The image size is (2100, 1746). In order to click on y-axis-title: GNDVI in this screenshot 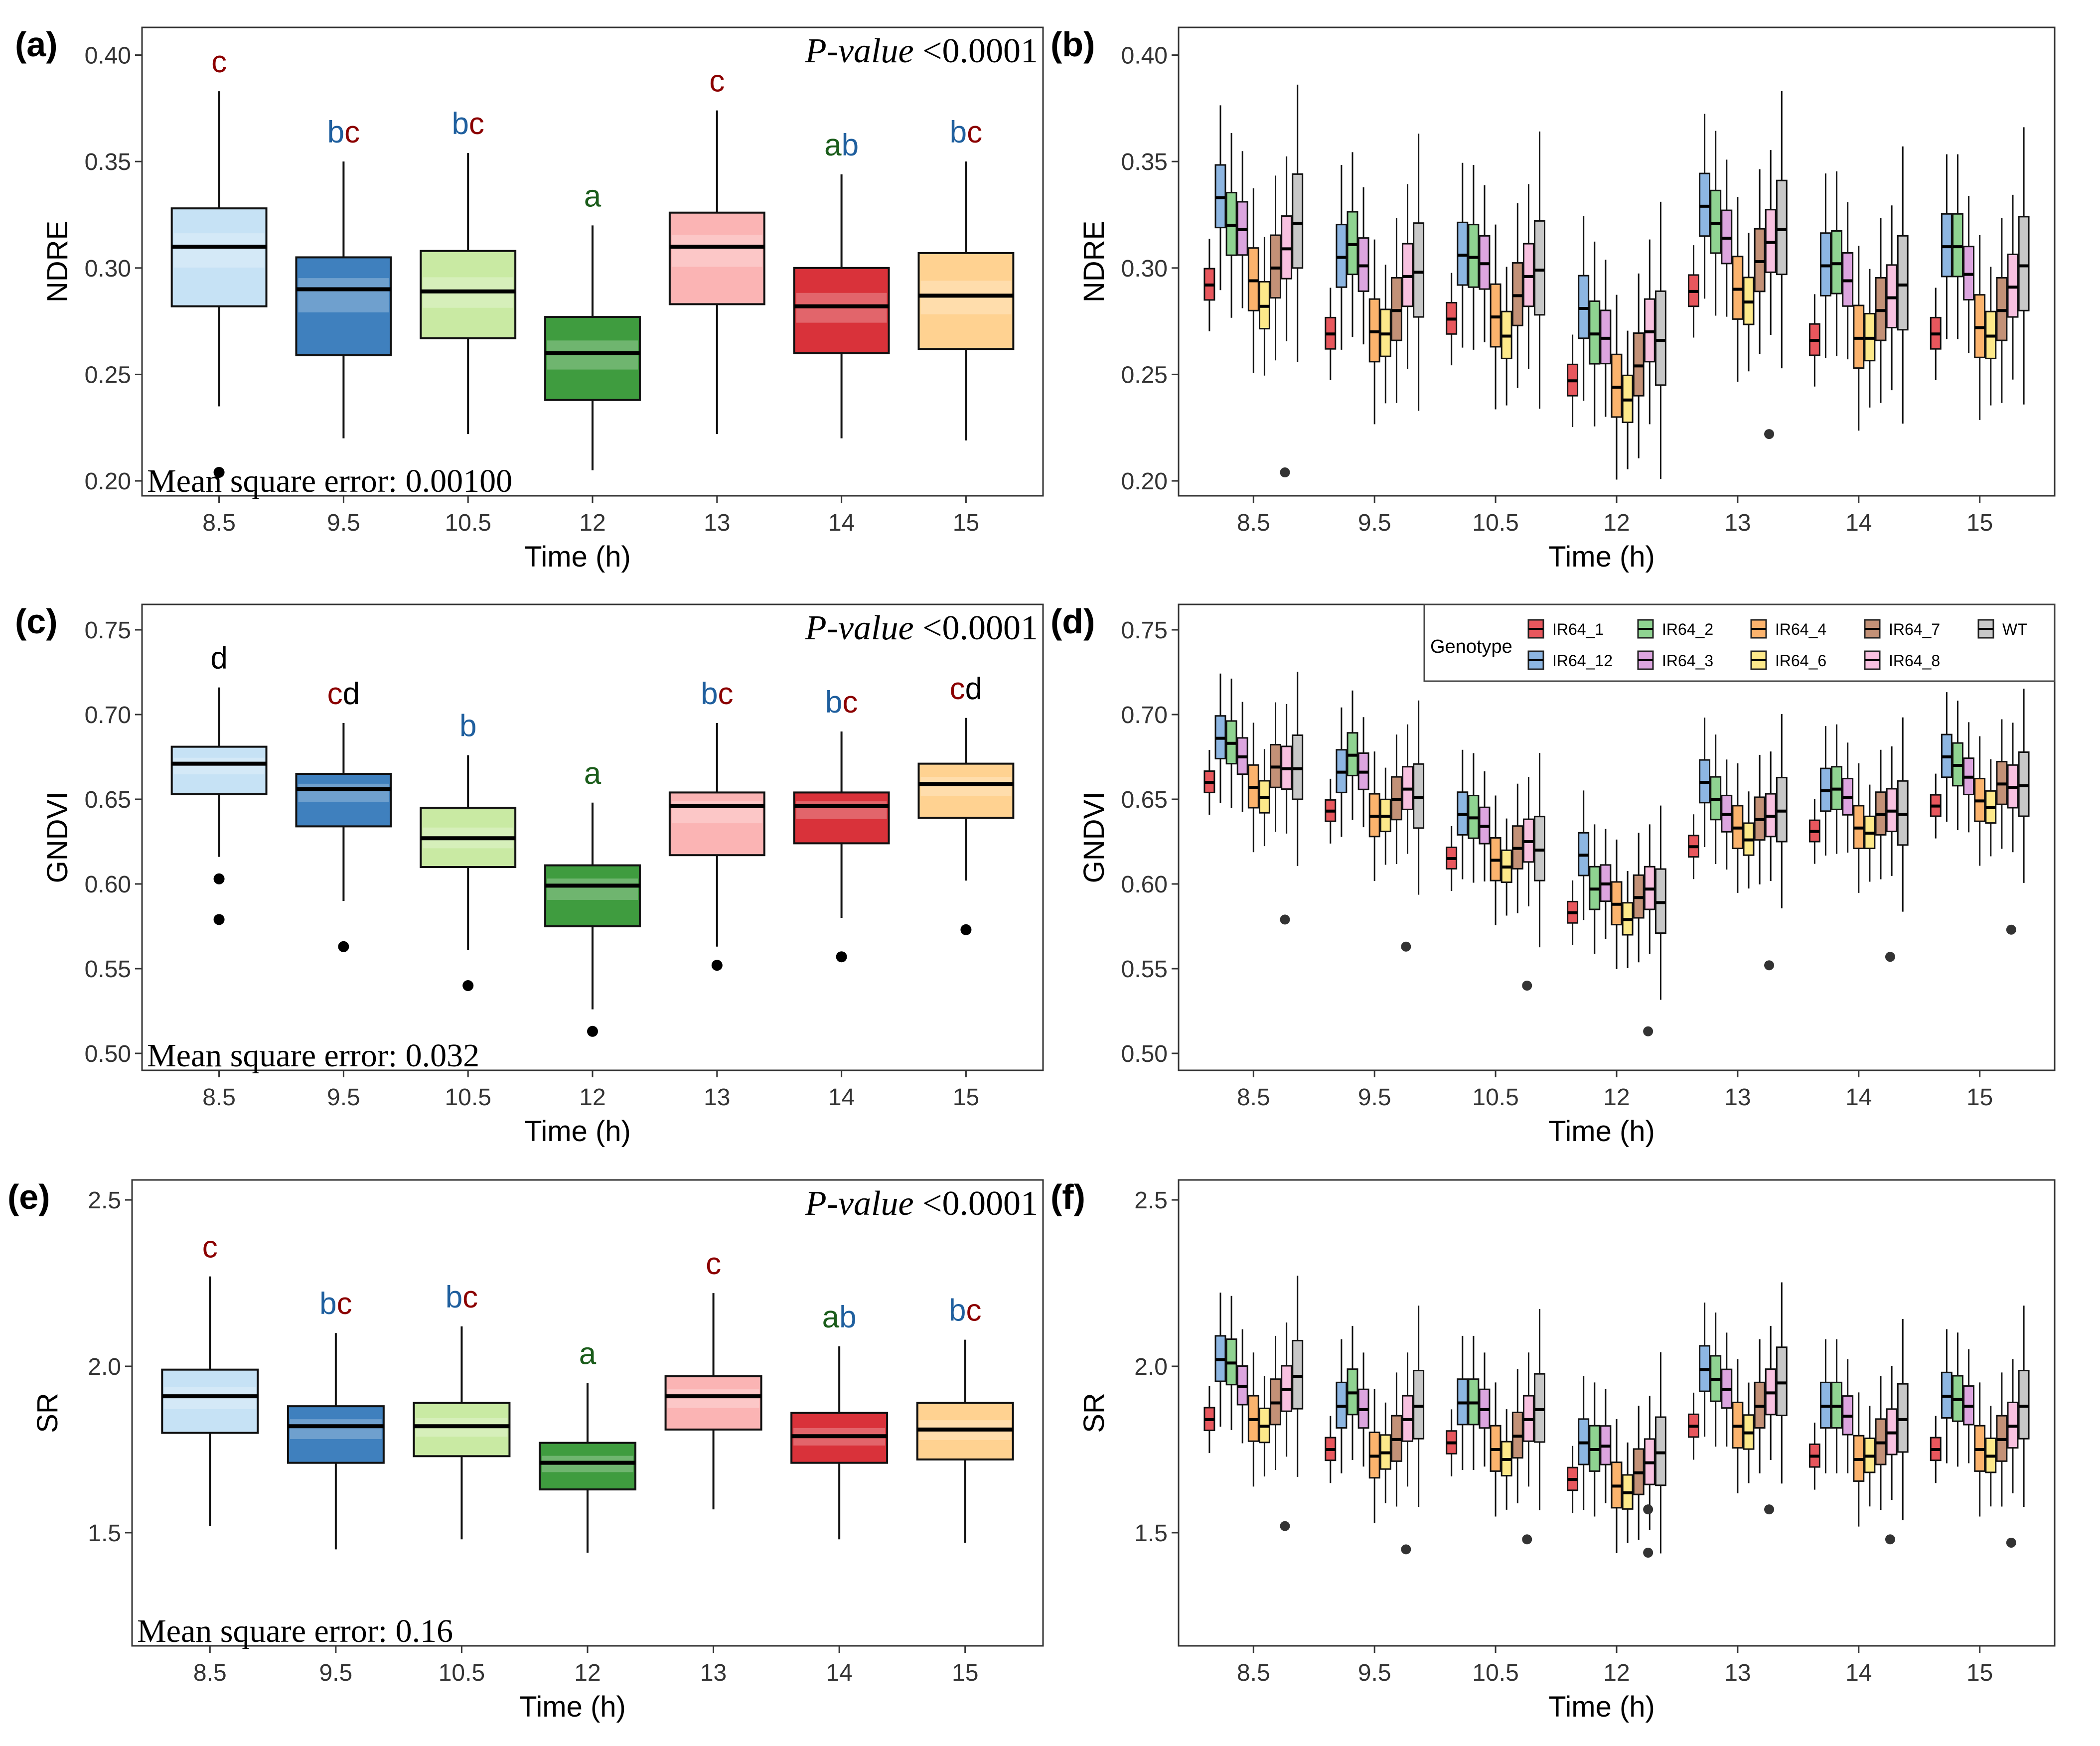, I will do `click(1094, 837)`.